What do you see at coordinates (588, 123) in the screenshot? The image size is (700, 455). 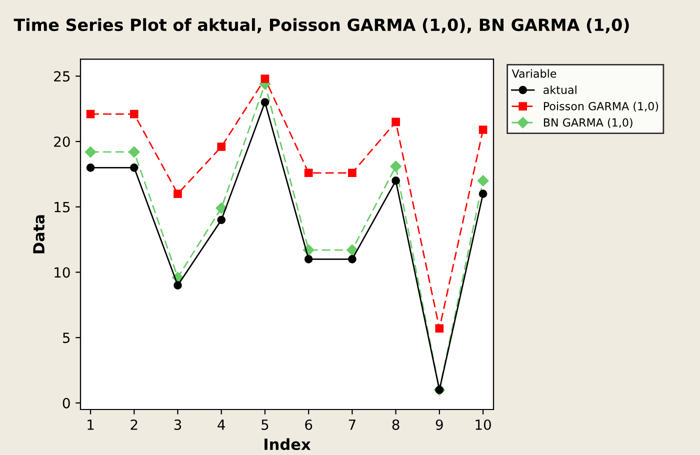 I see `legend-label: BN GARMA (1,0)` at bounding box center [588, 123].